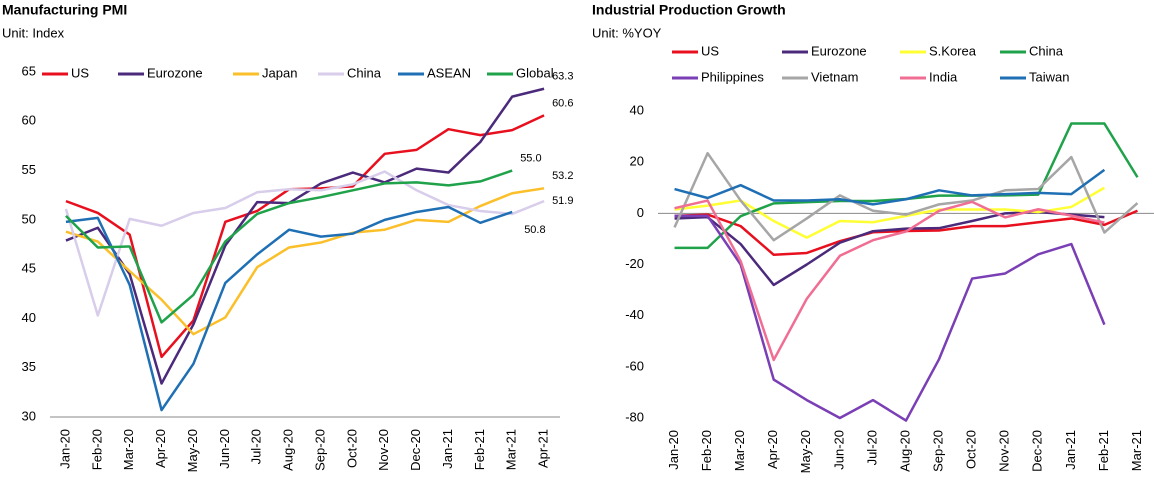 This screenshot has height=481, width=1154. Describe the element at coordinates (634, 416) in the screenshot. I see `y-tick-label: -80` at that location.